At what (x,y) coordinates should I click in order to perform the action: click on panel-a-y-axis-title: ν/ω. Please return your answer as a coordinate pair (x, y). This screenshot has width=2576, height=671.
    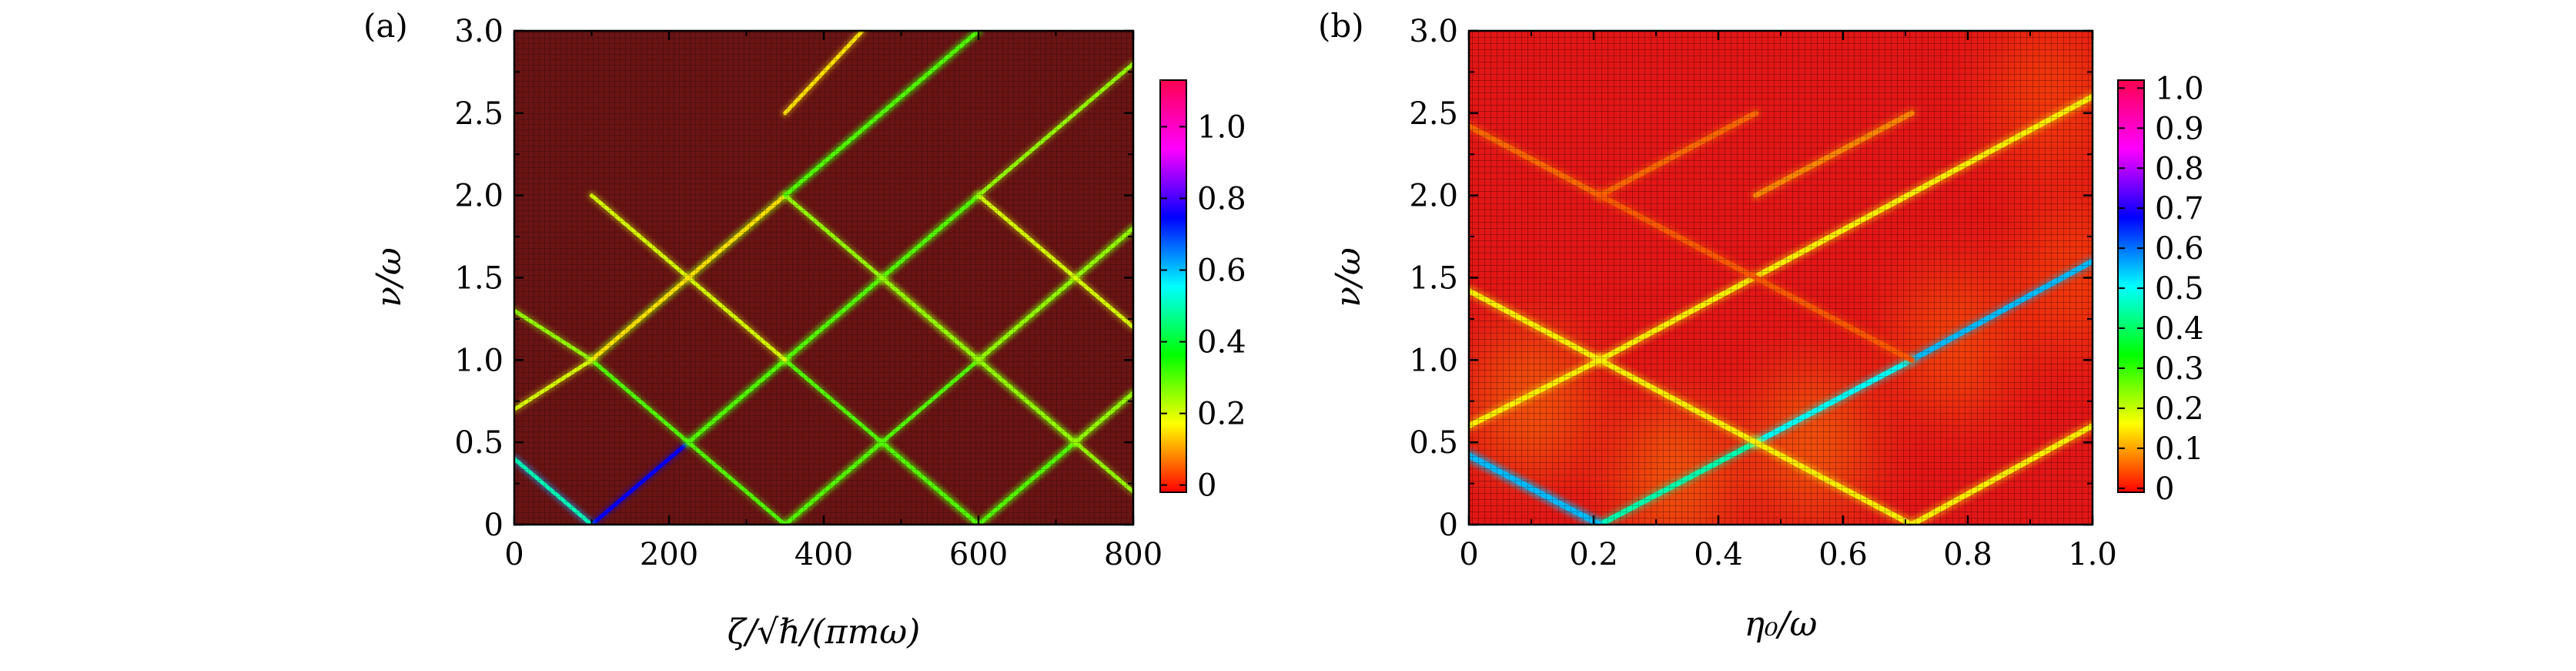
    Looking at the image, I should click on (389, 277).